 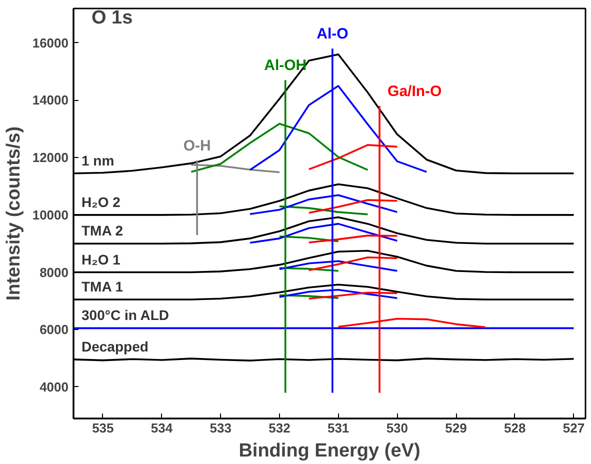 What do you see at coordinates (98, 160) in the screenshot?
I see `legend-label: 1 nm` at bounding box center [98, 160].